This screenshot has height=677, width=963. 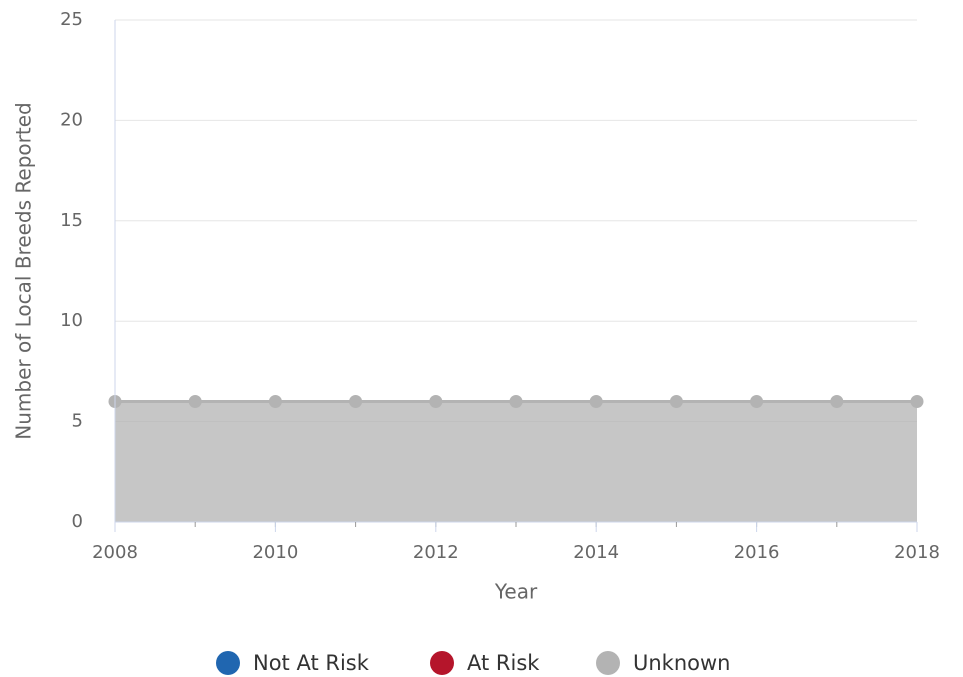 I want to click on x-axis-title: Year, so click(x=516, y=592).